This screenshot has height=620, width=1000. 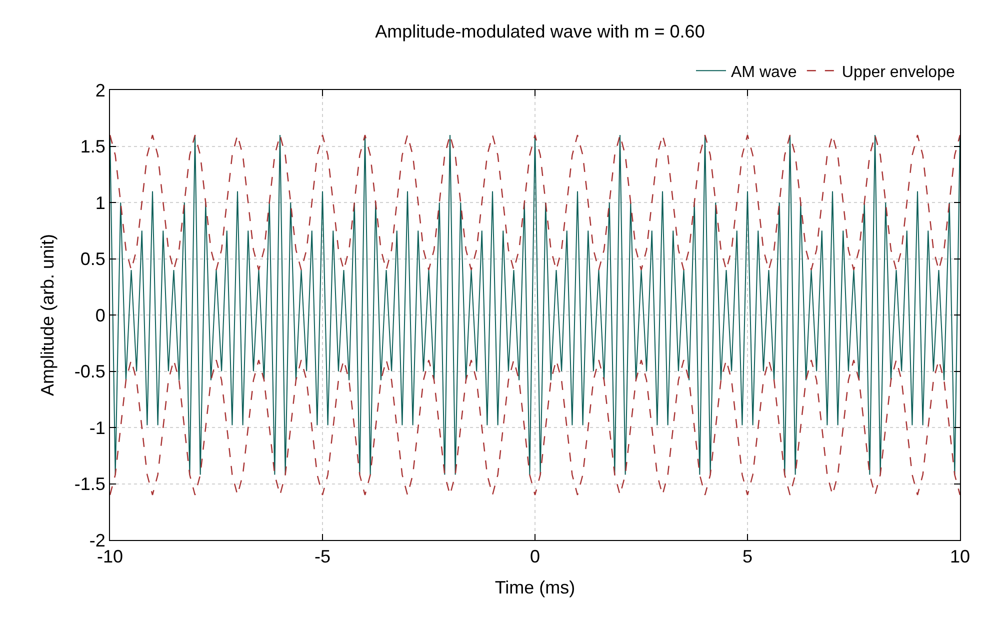 I want to click on y-tick-label: 2, so click(x=100, y=90).